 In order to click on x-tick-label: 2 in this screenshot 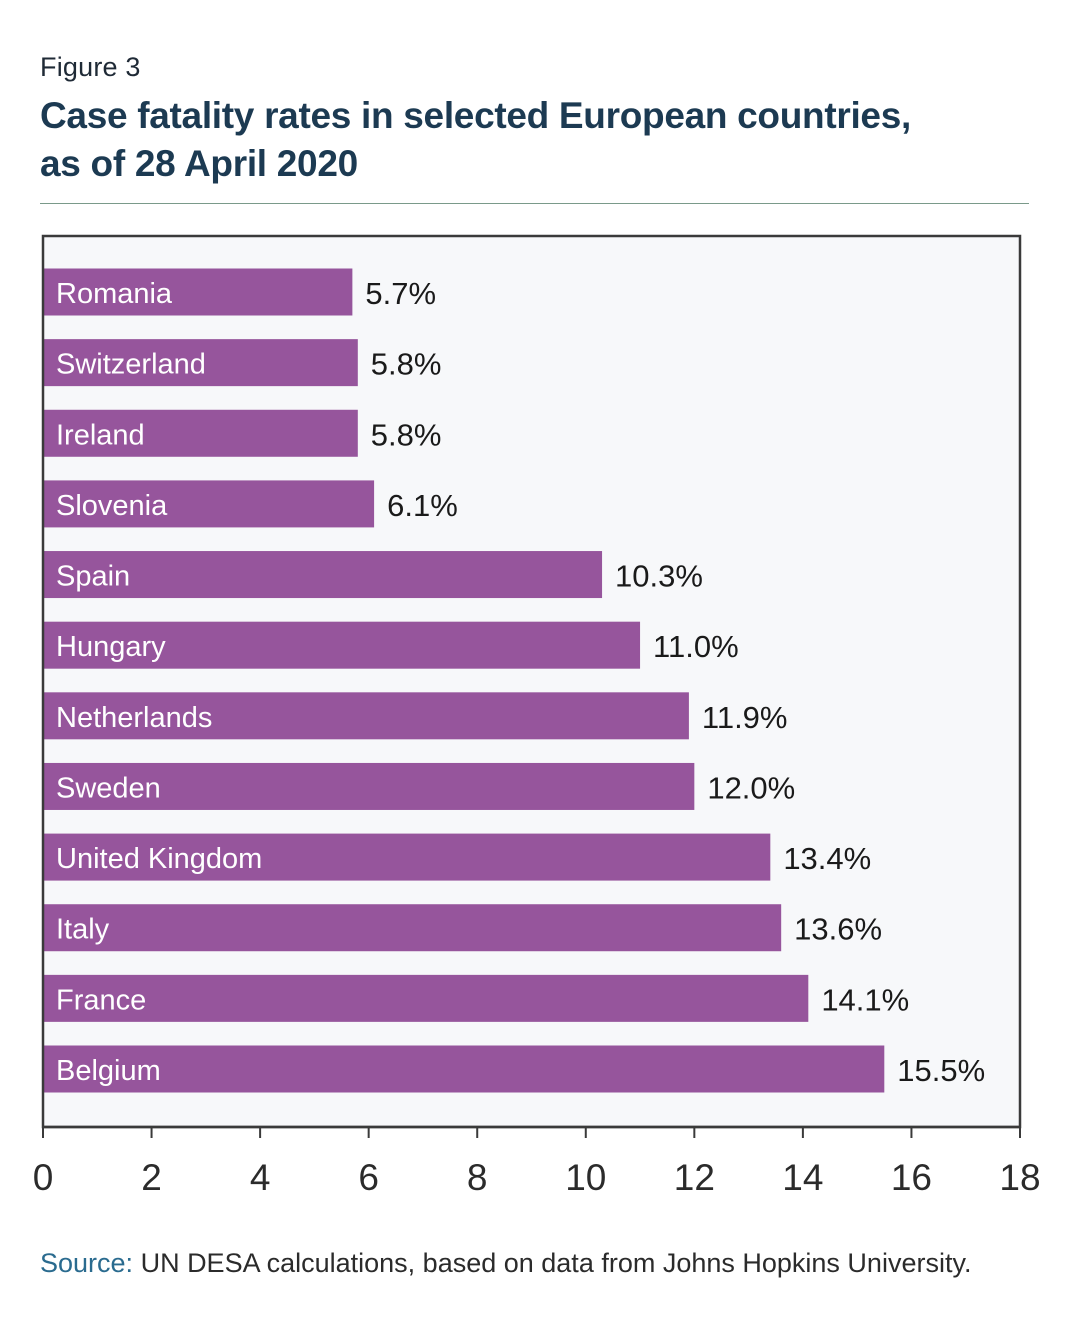, I will do `click(151, 1177)`.